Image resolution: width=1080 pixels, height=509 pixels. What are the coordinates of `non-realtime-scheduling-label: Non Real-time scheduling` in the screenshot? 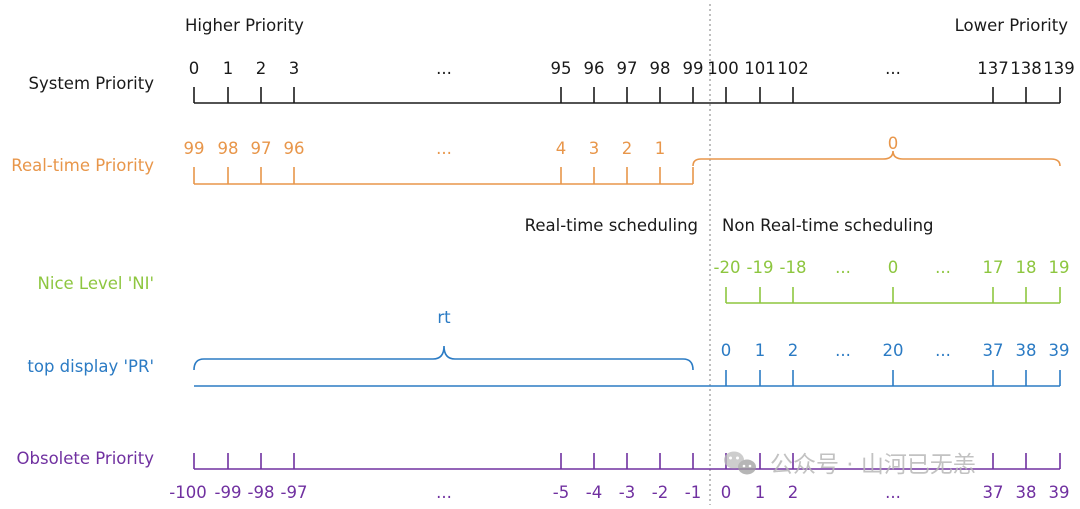 It's located at (828, 225).